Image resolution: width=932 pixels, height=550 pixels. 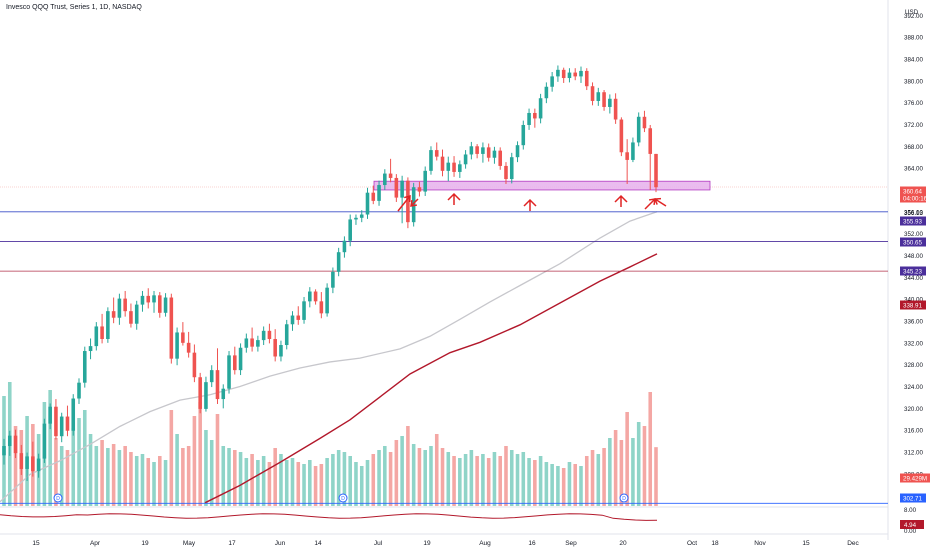 I want to click on y-tick-label: 328.00, so click(x=913, y=365).